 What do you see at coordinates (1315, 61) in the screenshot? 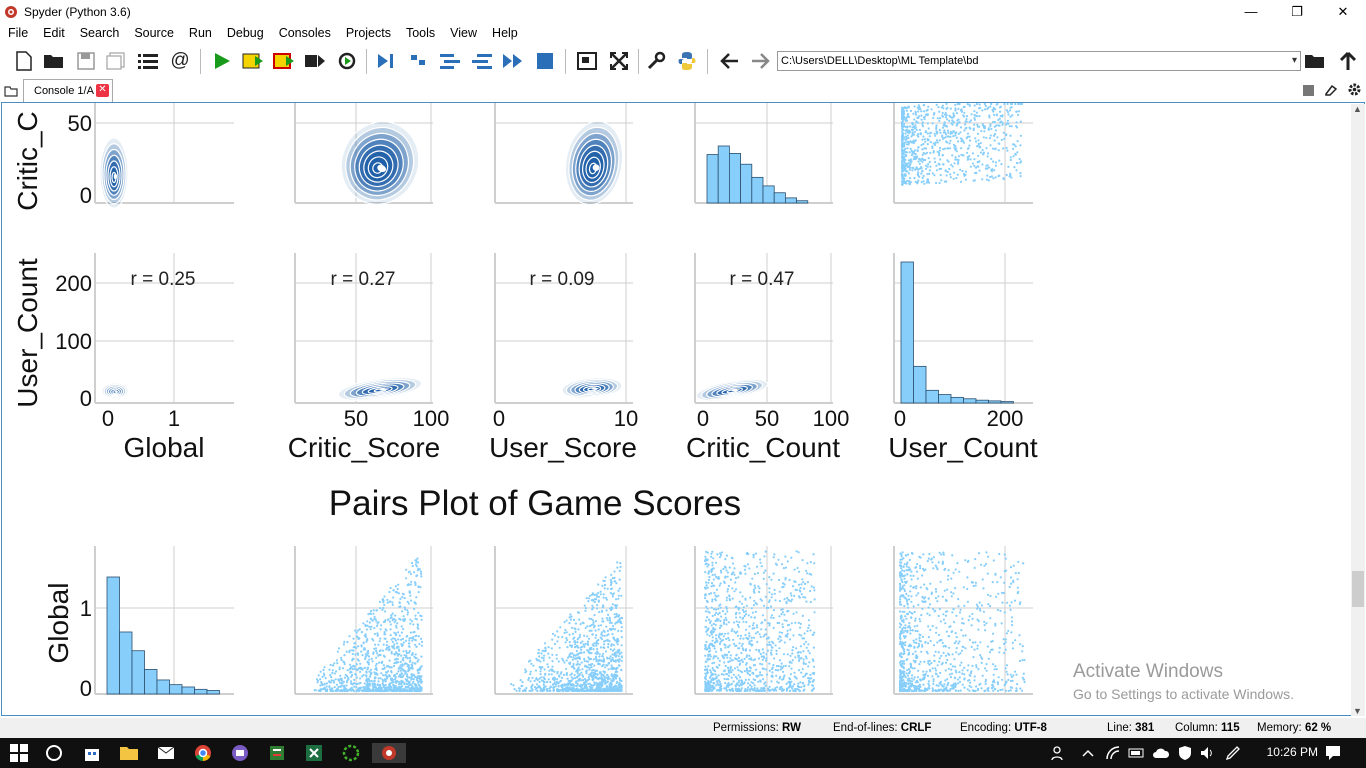
I see `browse-folder-icon` at bounding box center [1315, 61].